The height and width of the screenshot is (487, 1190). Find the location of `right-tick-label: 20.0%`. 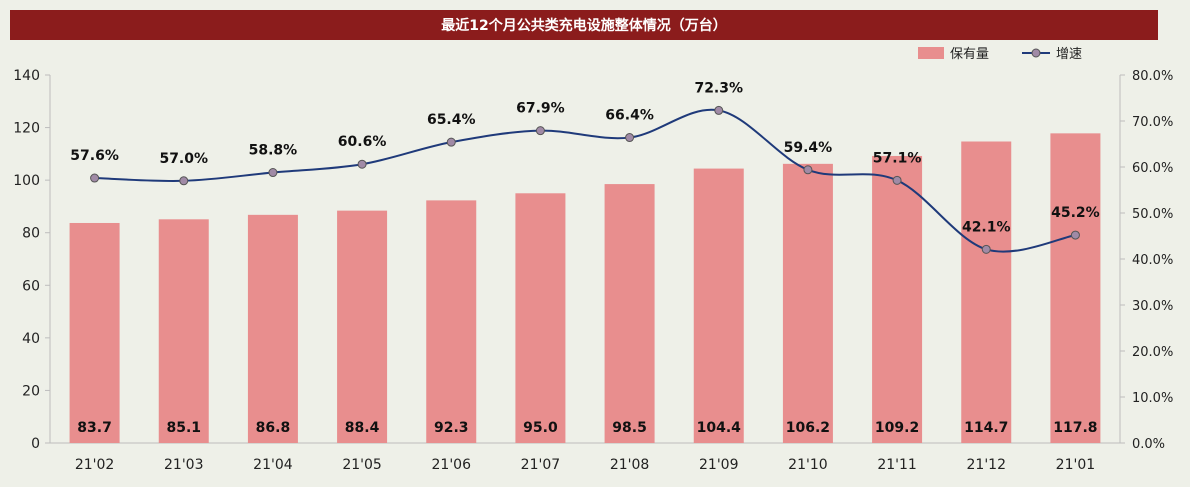

right-tick-label: 20.0% is located at coordinates (1152, 352).